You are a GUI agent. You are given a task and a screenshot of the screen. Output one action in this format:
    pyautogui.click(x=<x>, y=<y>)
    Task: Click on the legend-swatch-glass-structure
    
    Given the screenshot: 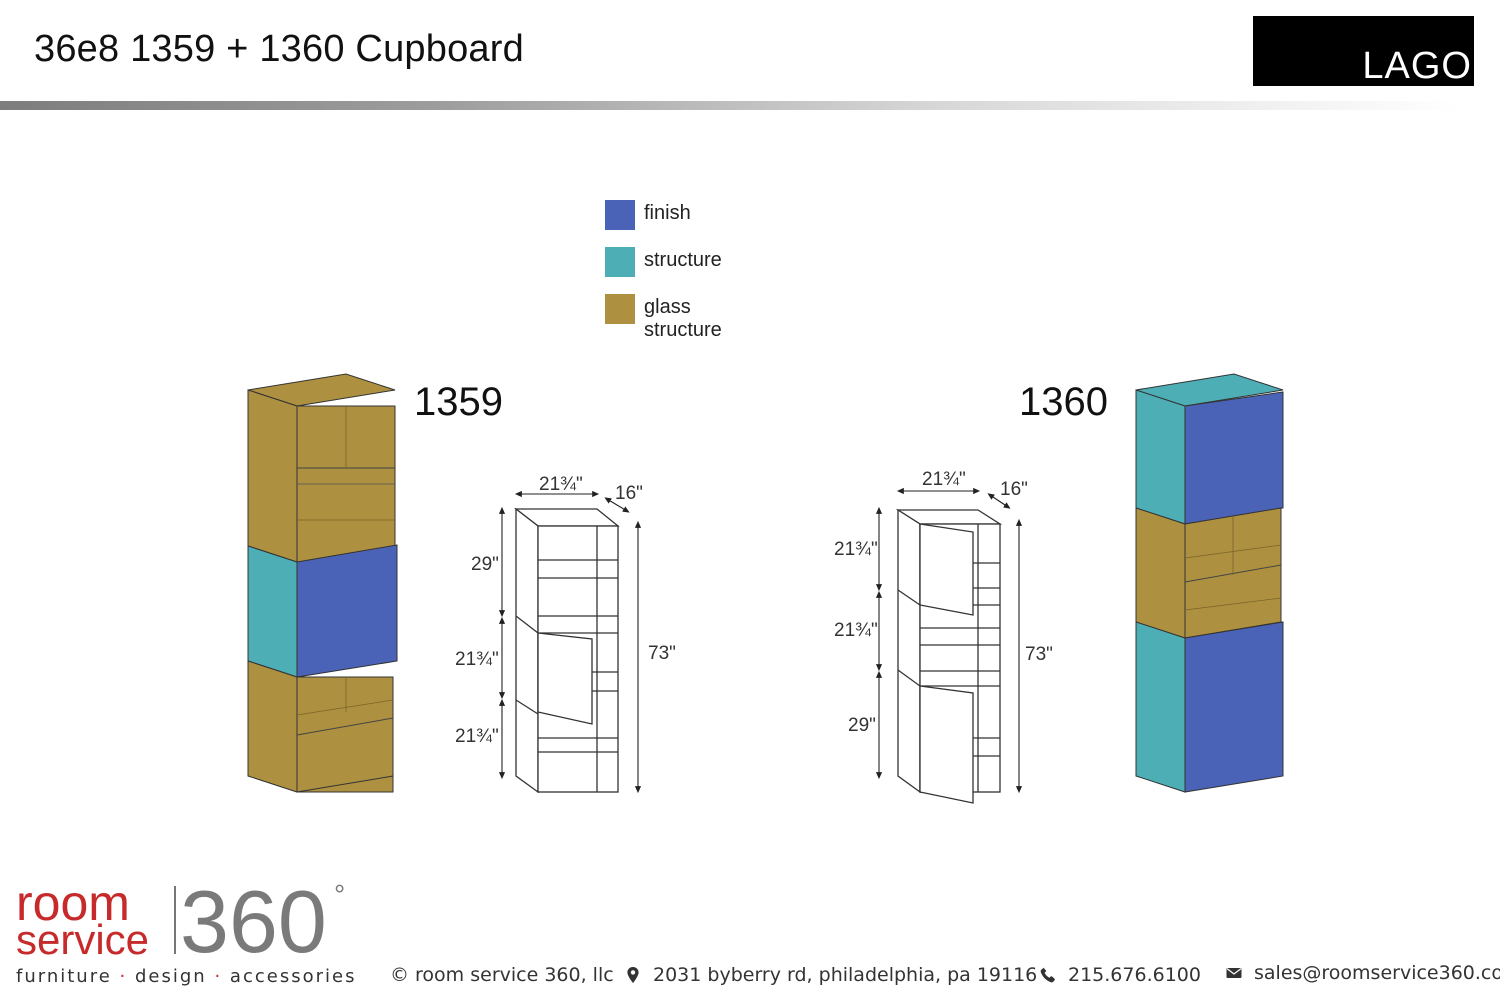 What is the action you would take?
    pyautogui.click(x=620, y=309)
    